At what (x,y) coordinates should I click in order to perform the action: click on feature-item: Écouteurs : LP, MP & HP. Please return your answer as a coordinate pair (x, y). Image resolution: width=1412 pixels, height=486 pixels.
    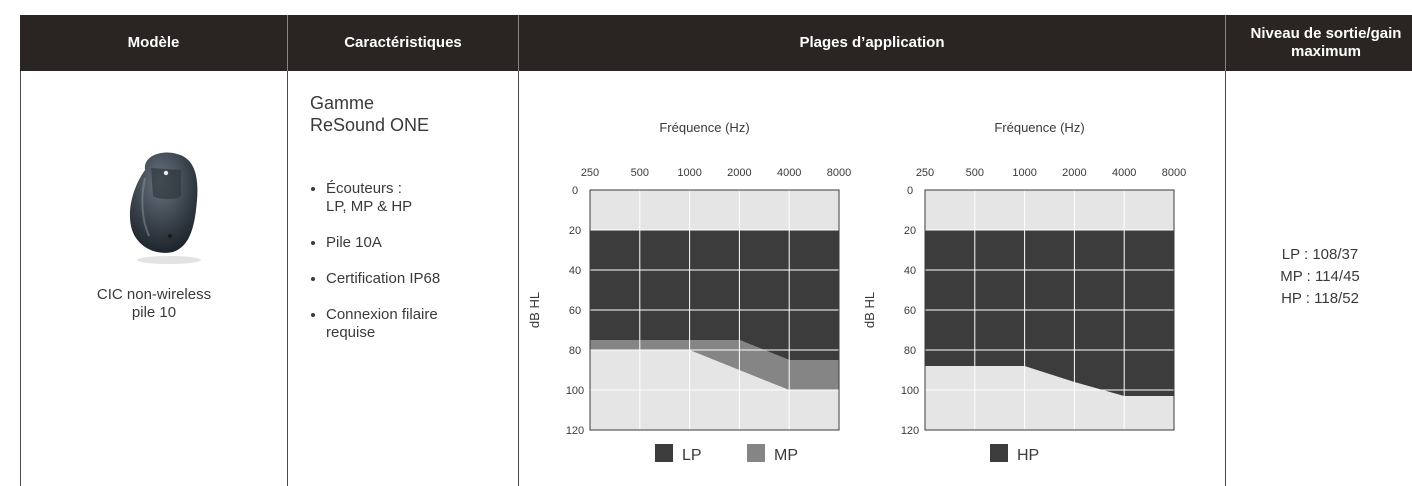
    Looking at the image, I should click on (431, 198).